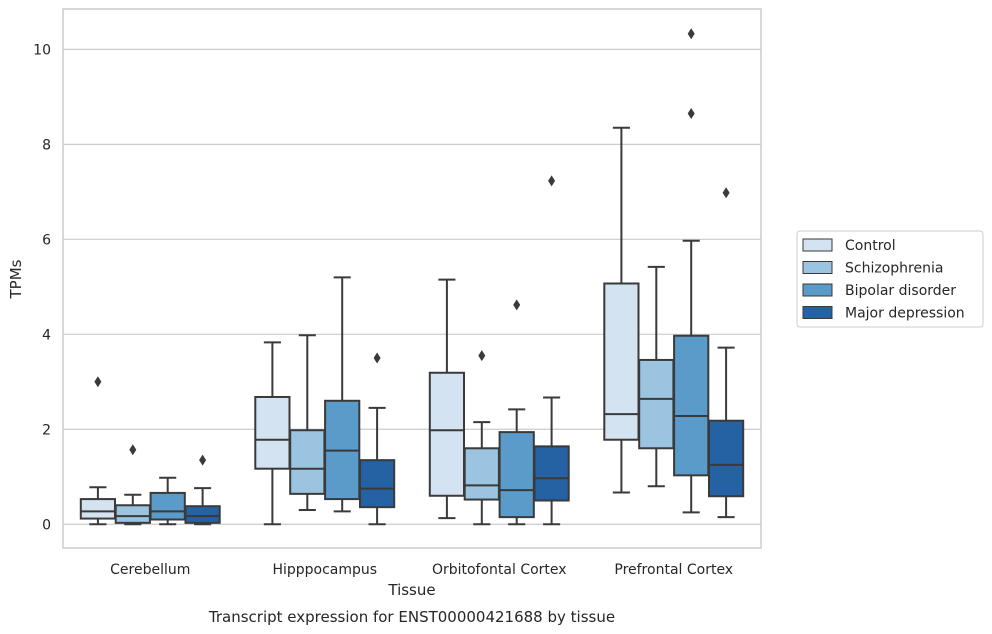 This screenshot has height=634, width=992. What do you see at coordinates (324, 570) in the screenshot?
I see `x-tick-label: Hipppocampus` at bounding box center [324, 570].